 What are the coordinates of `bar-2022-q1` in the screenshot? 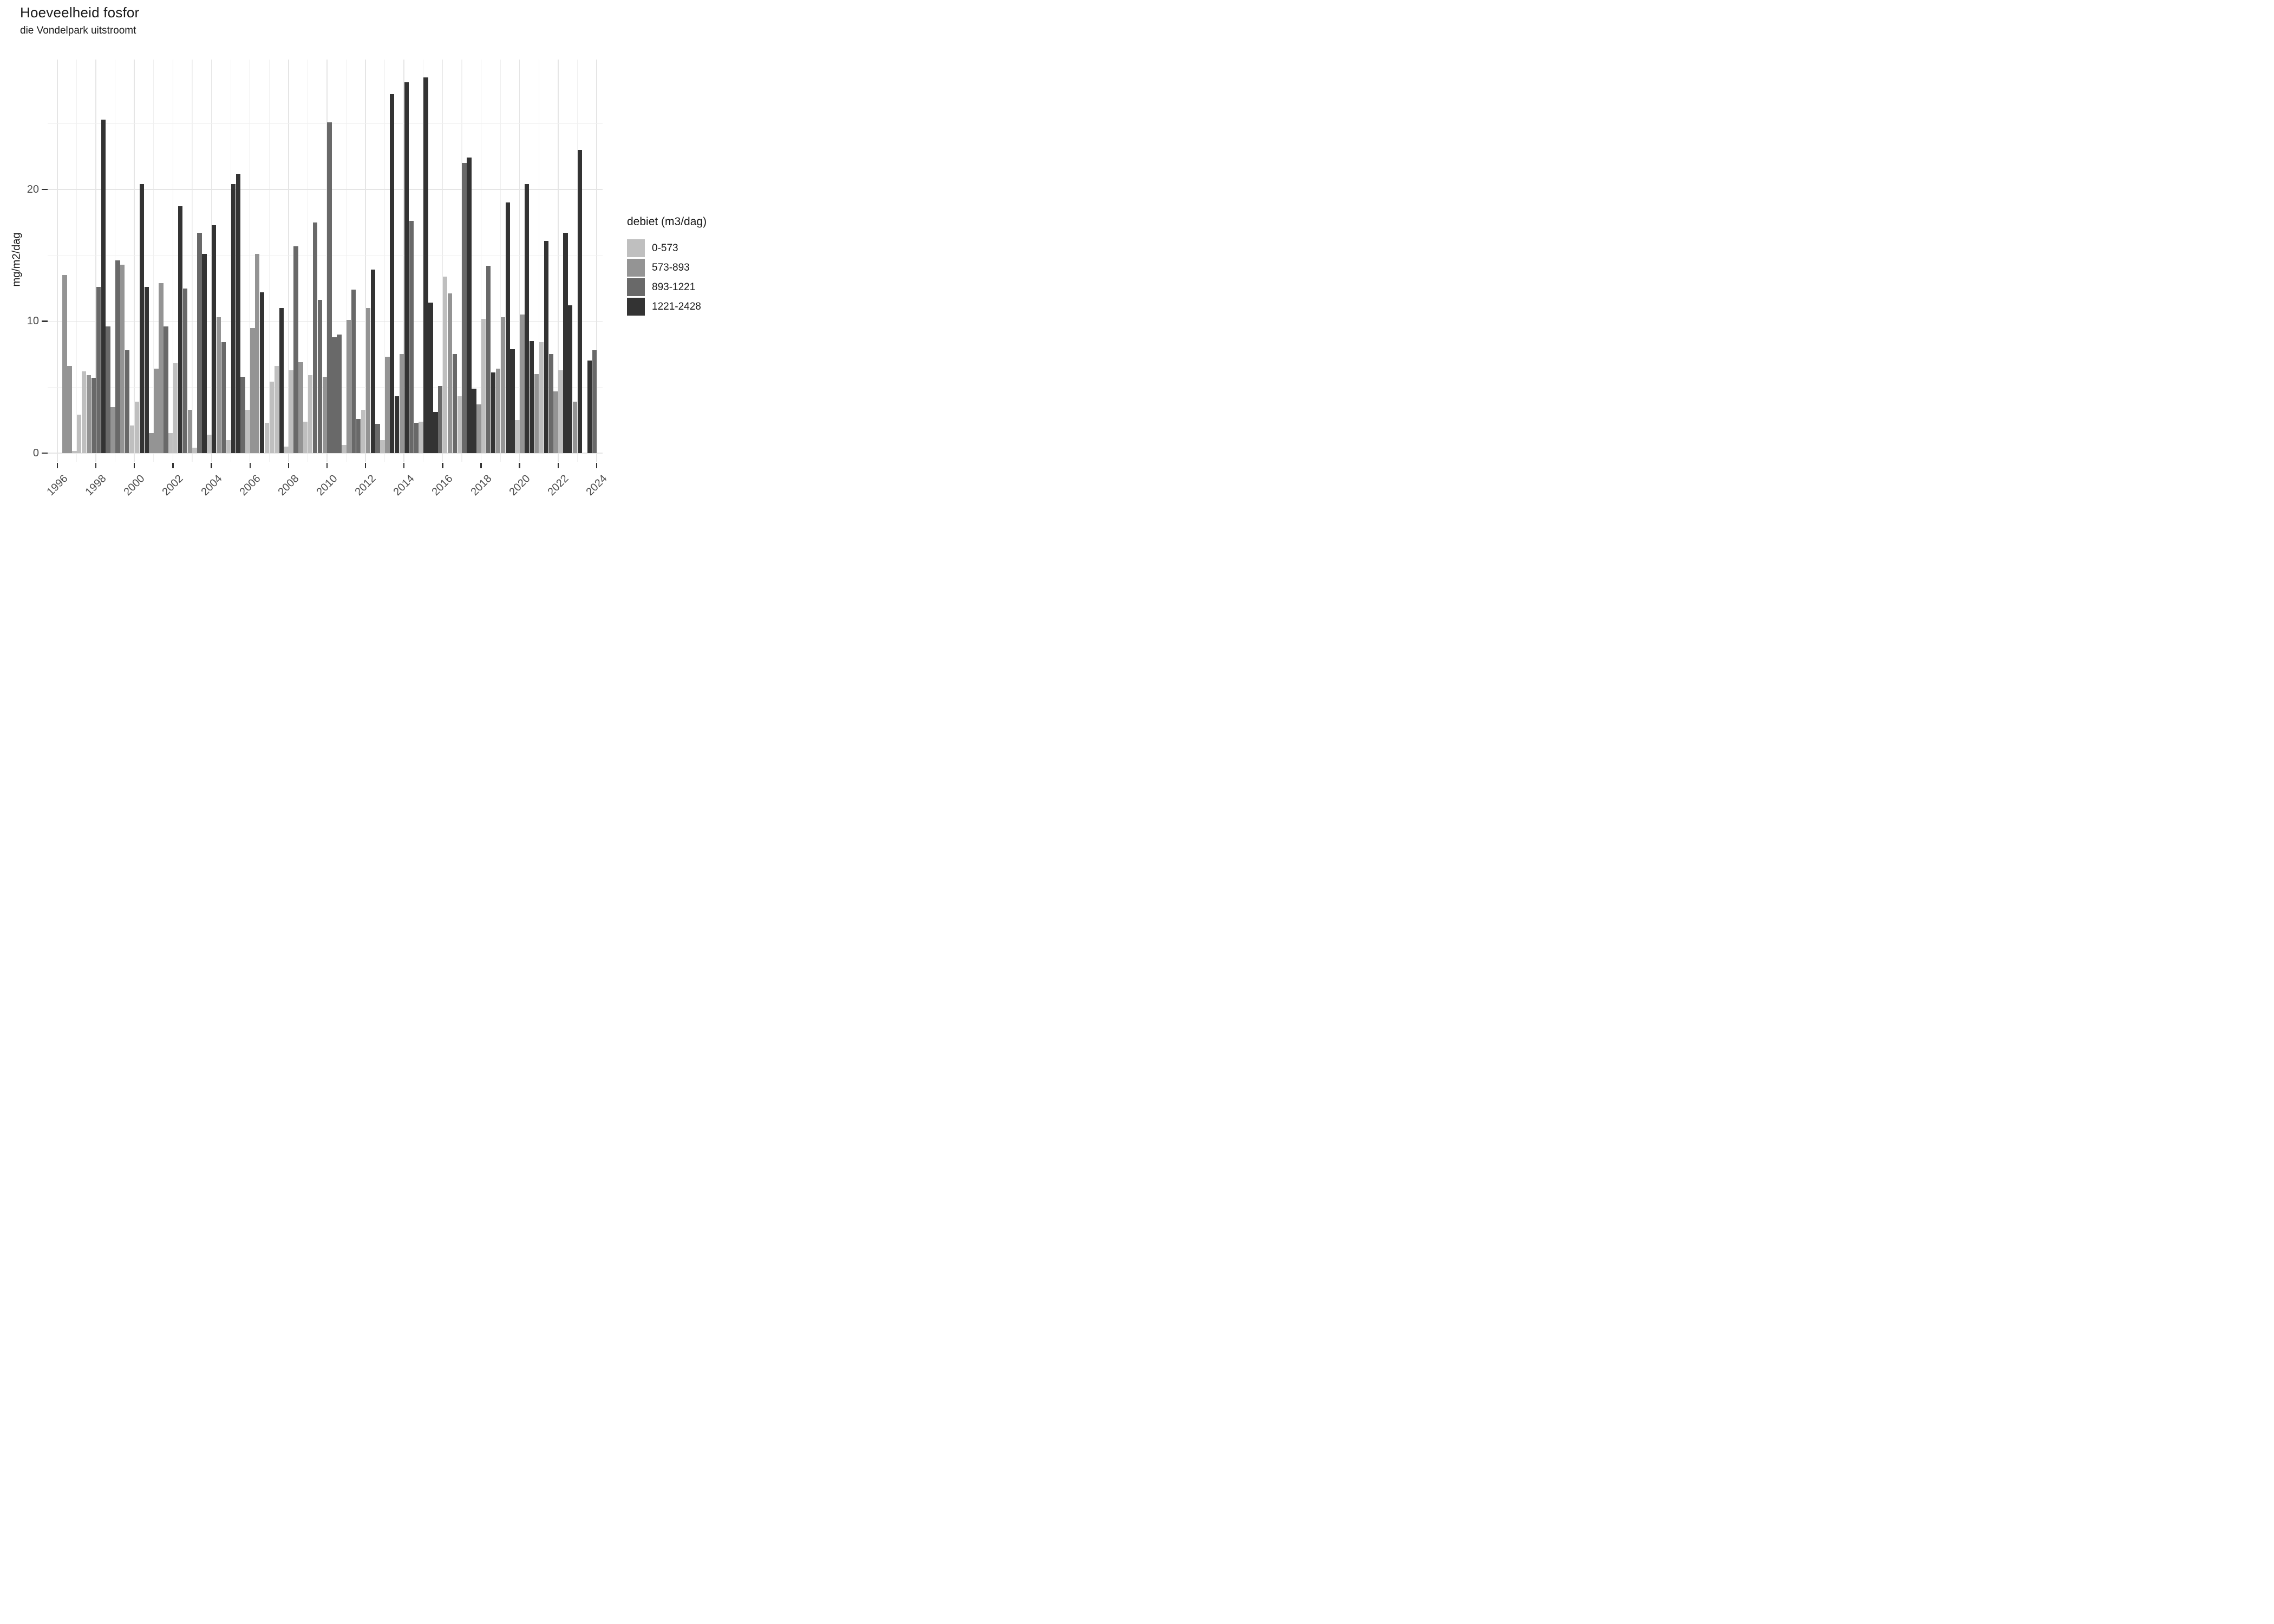 It's located at (561, 412).